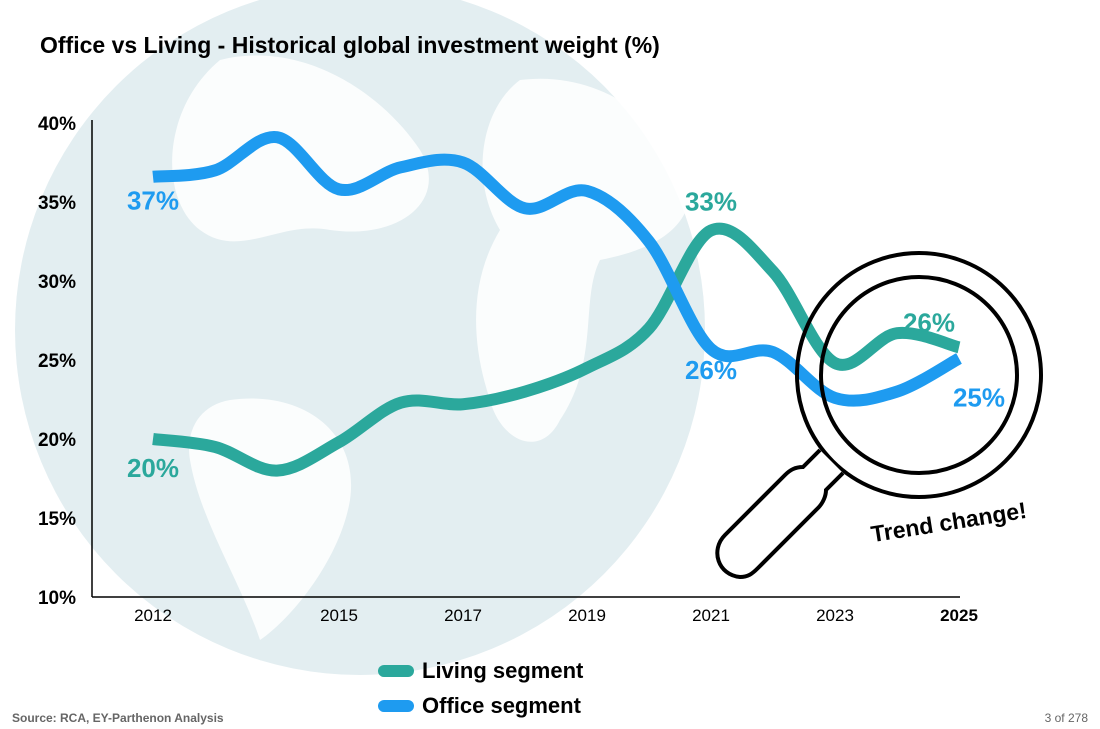 This screenshot has width=1100, height=729. I want to click on y-tick-label: 35%, so click(57, 203).